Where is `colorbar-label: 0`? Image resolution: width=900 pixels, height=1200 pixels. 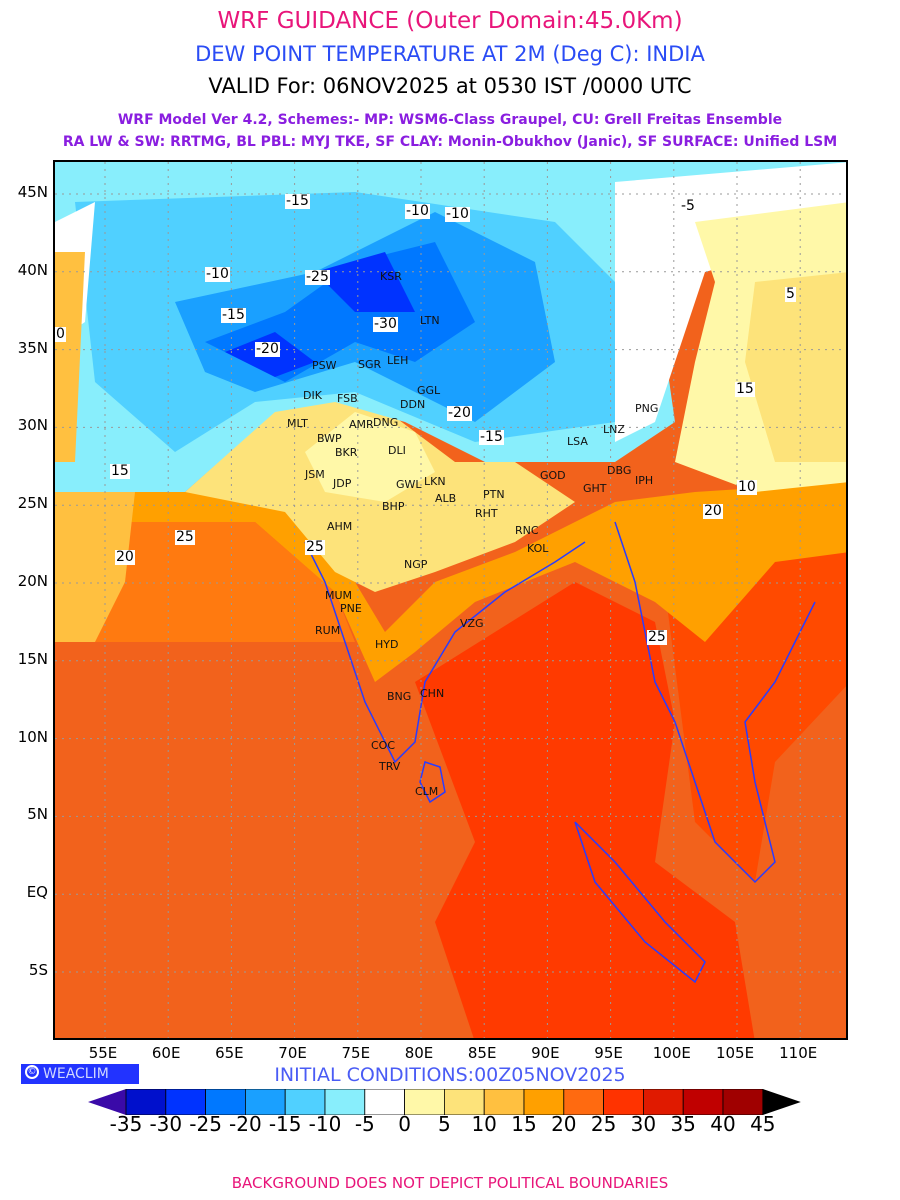
colorbar-label: 0 is located at coordinates (404, 1124).